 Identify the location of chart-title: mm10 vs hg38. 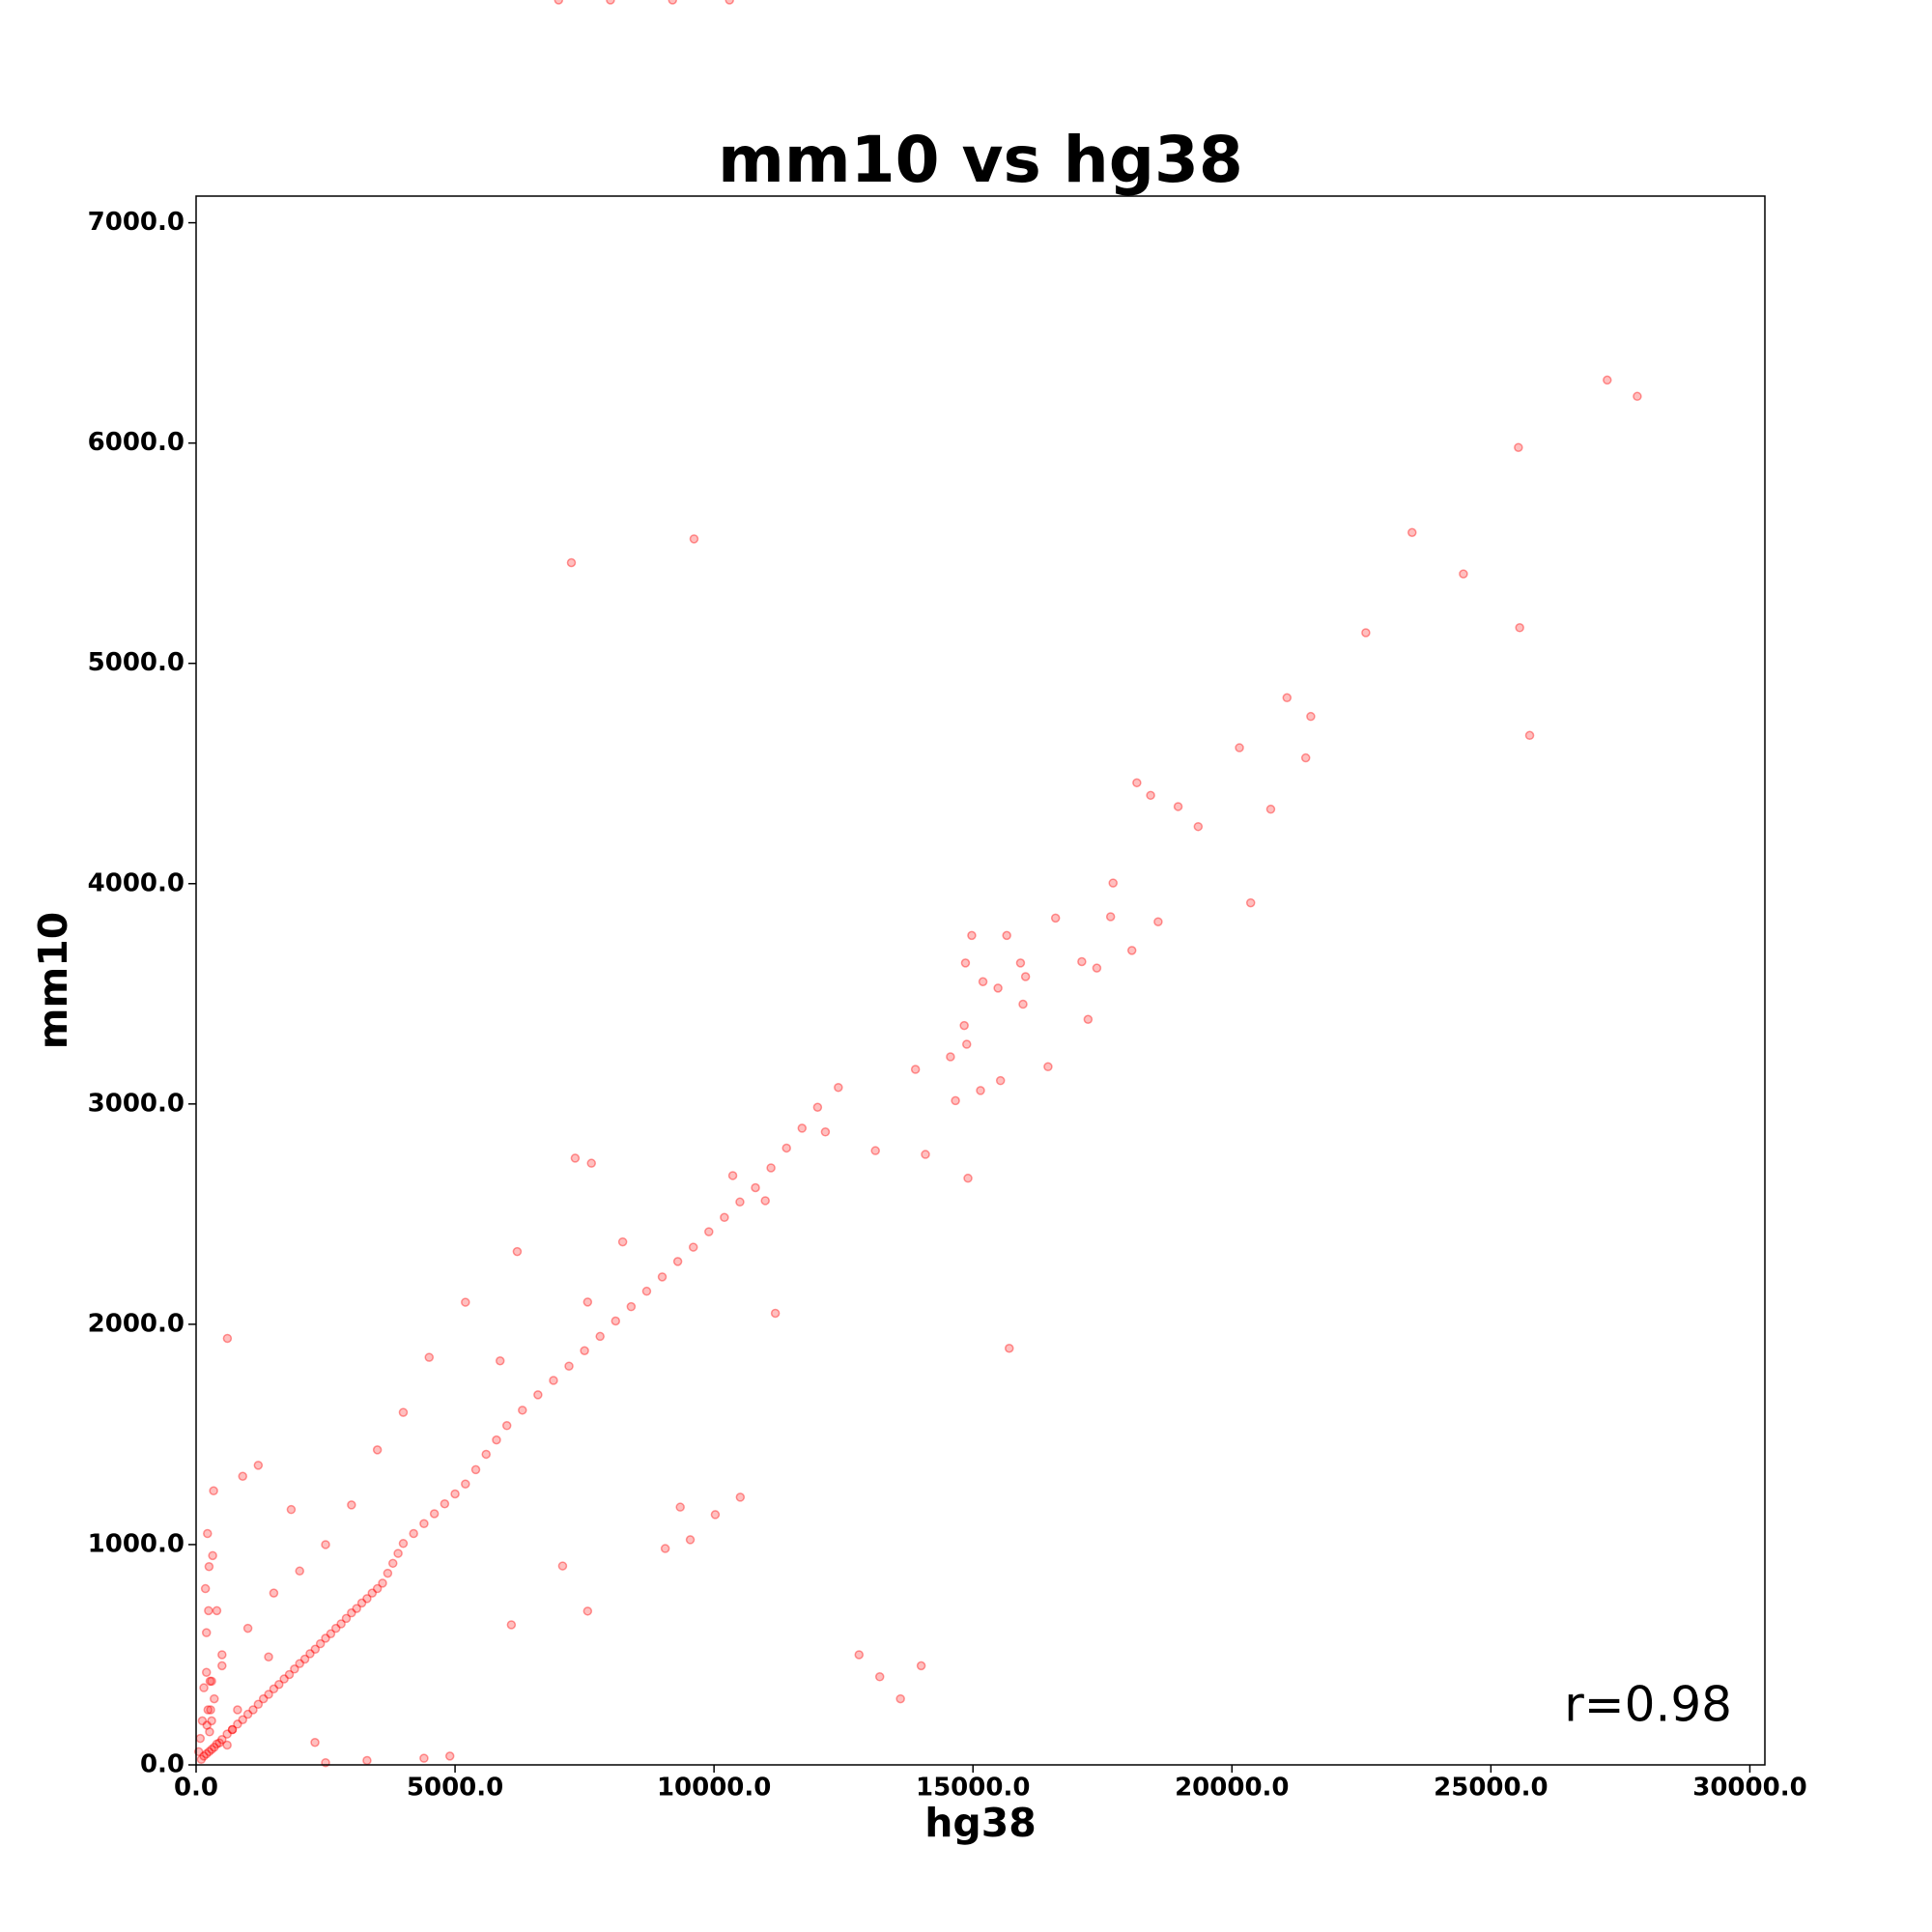
(980, 160).